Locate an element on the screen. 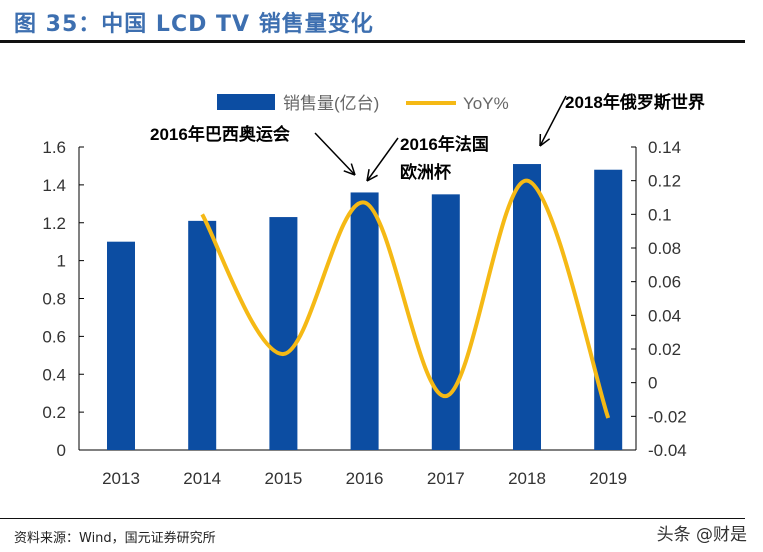 The width and height of the screenshot is (763, 552). left-tick-label: 0.8 is located at coordinates (54, 299).